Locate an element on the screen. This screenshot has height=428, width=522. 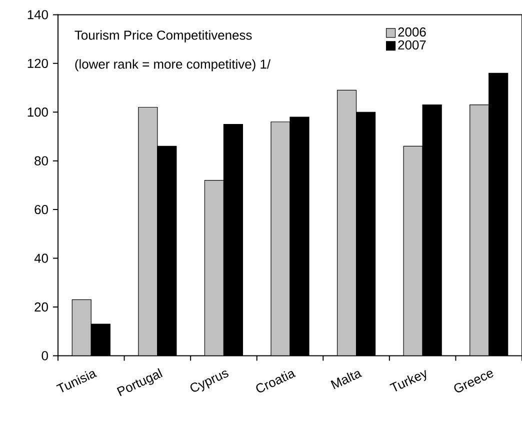
text: Tourism Price Competitiveness is located at coordinates (163, 36).